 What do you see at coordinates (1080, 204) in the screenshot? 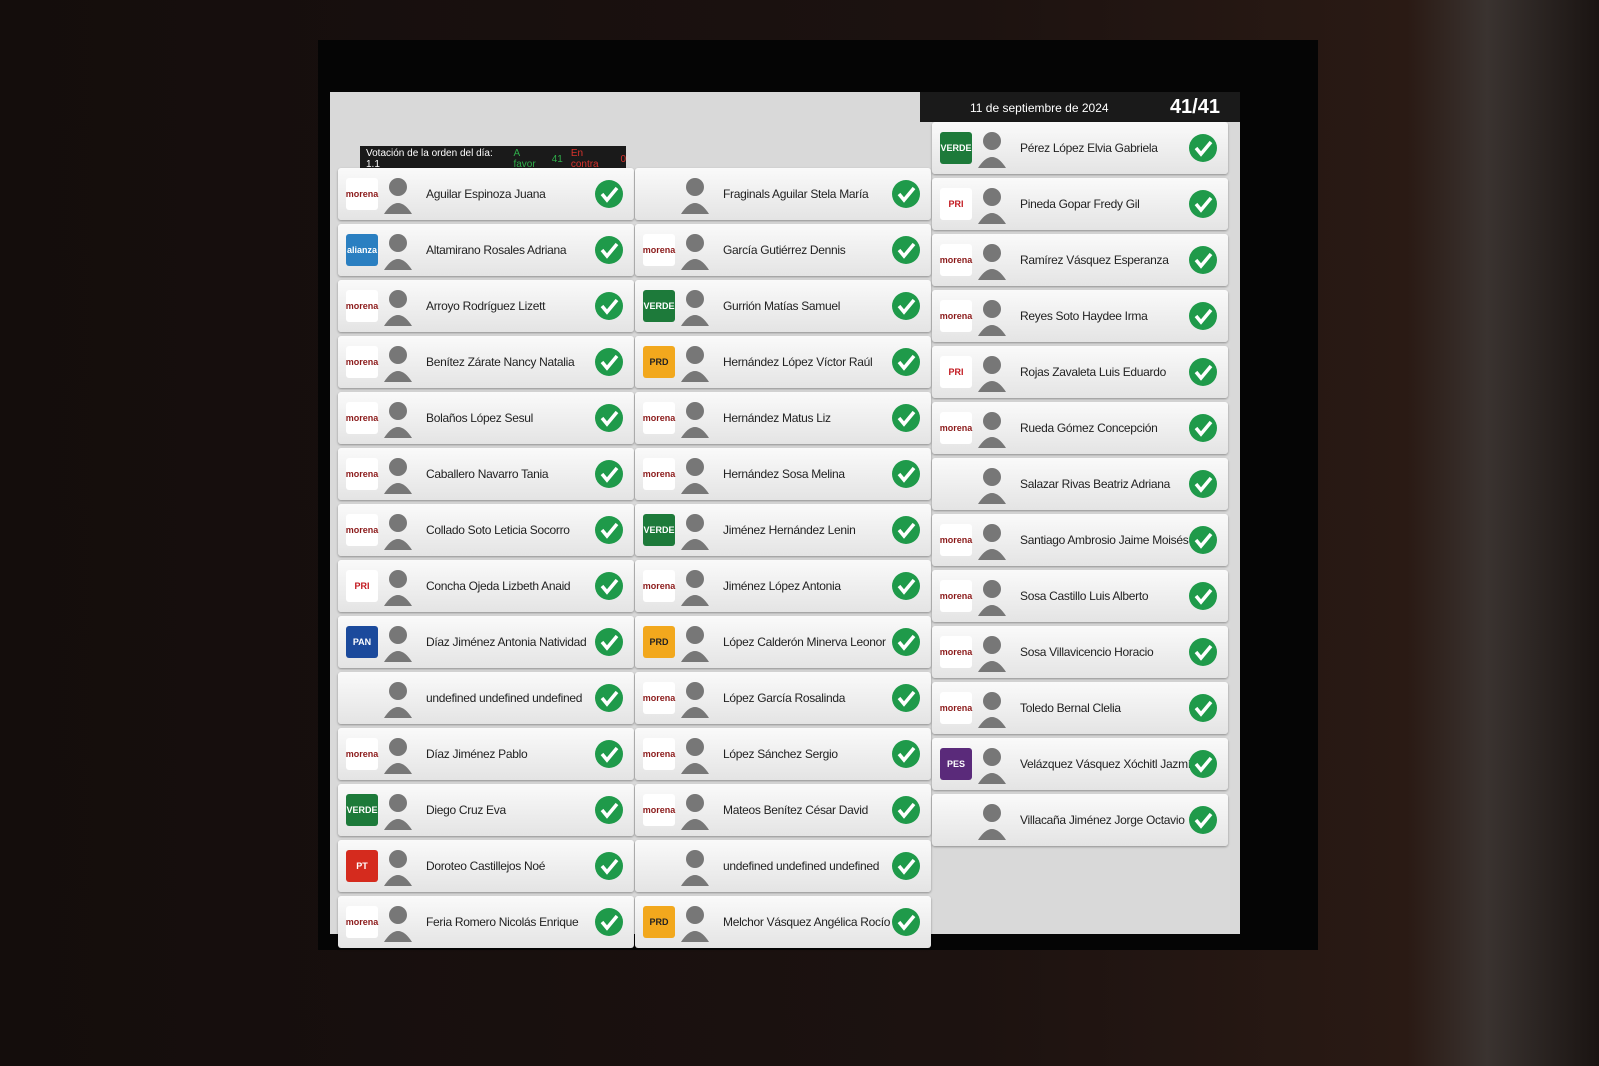
I see `member-row: PRI Pineda Gopar Fredy Gil` at bounding box center [1080, 204].